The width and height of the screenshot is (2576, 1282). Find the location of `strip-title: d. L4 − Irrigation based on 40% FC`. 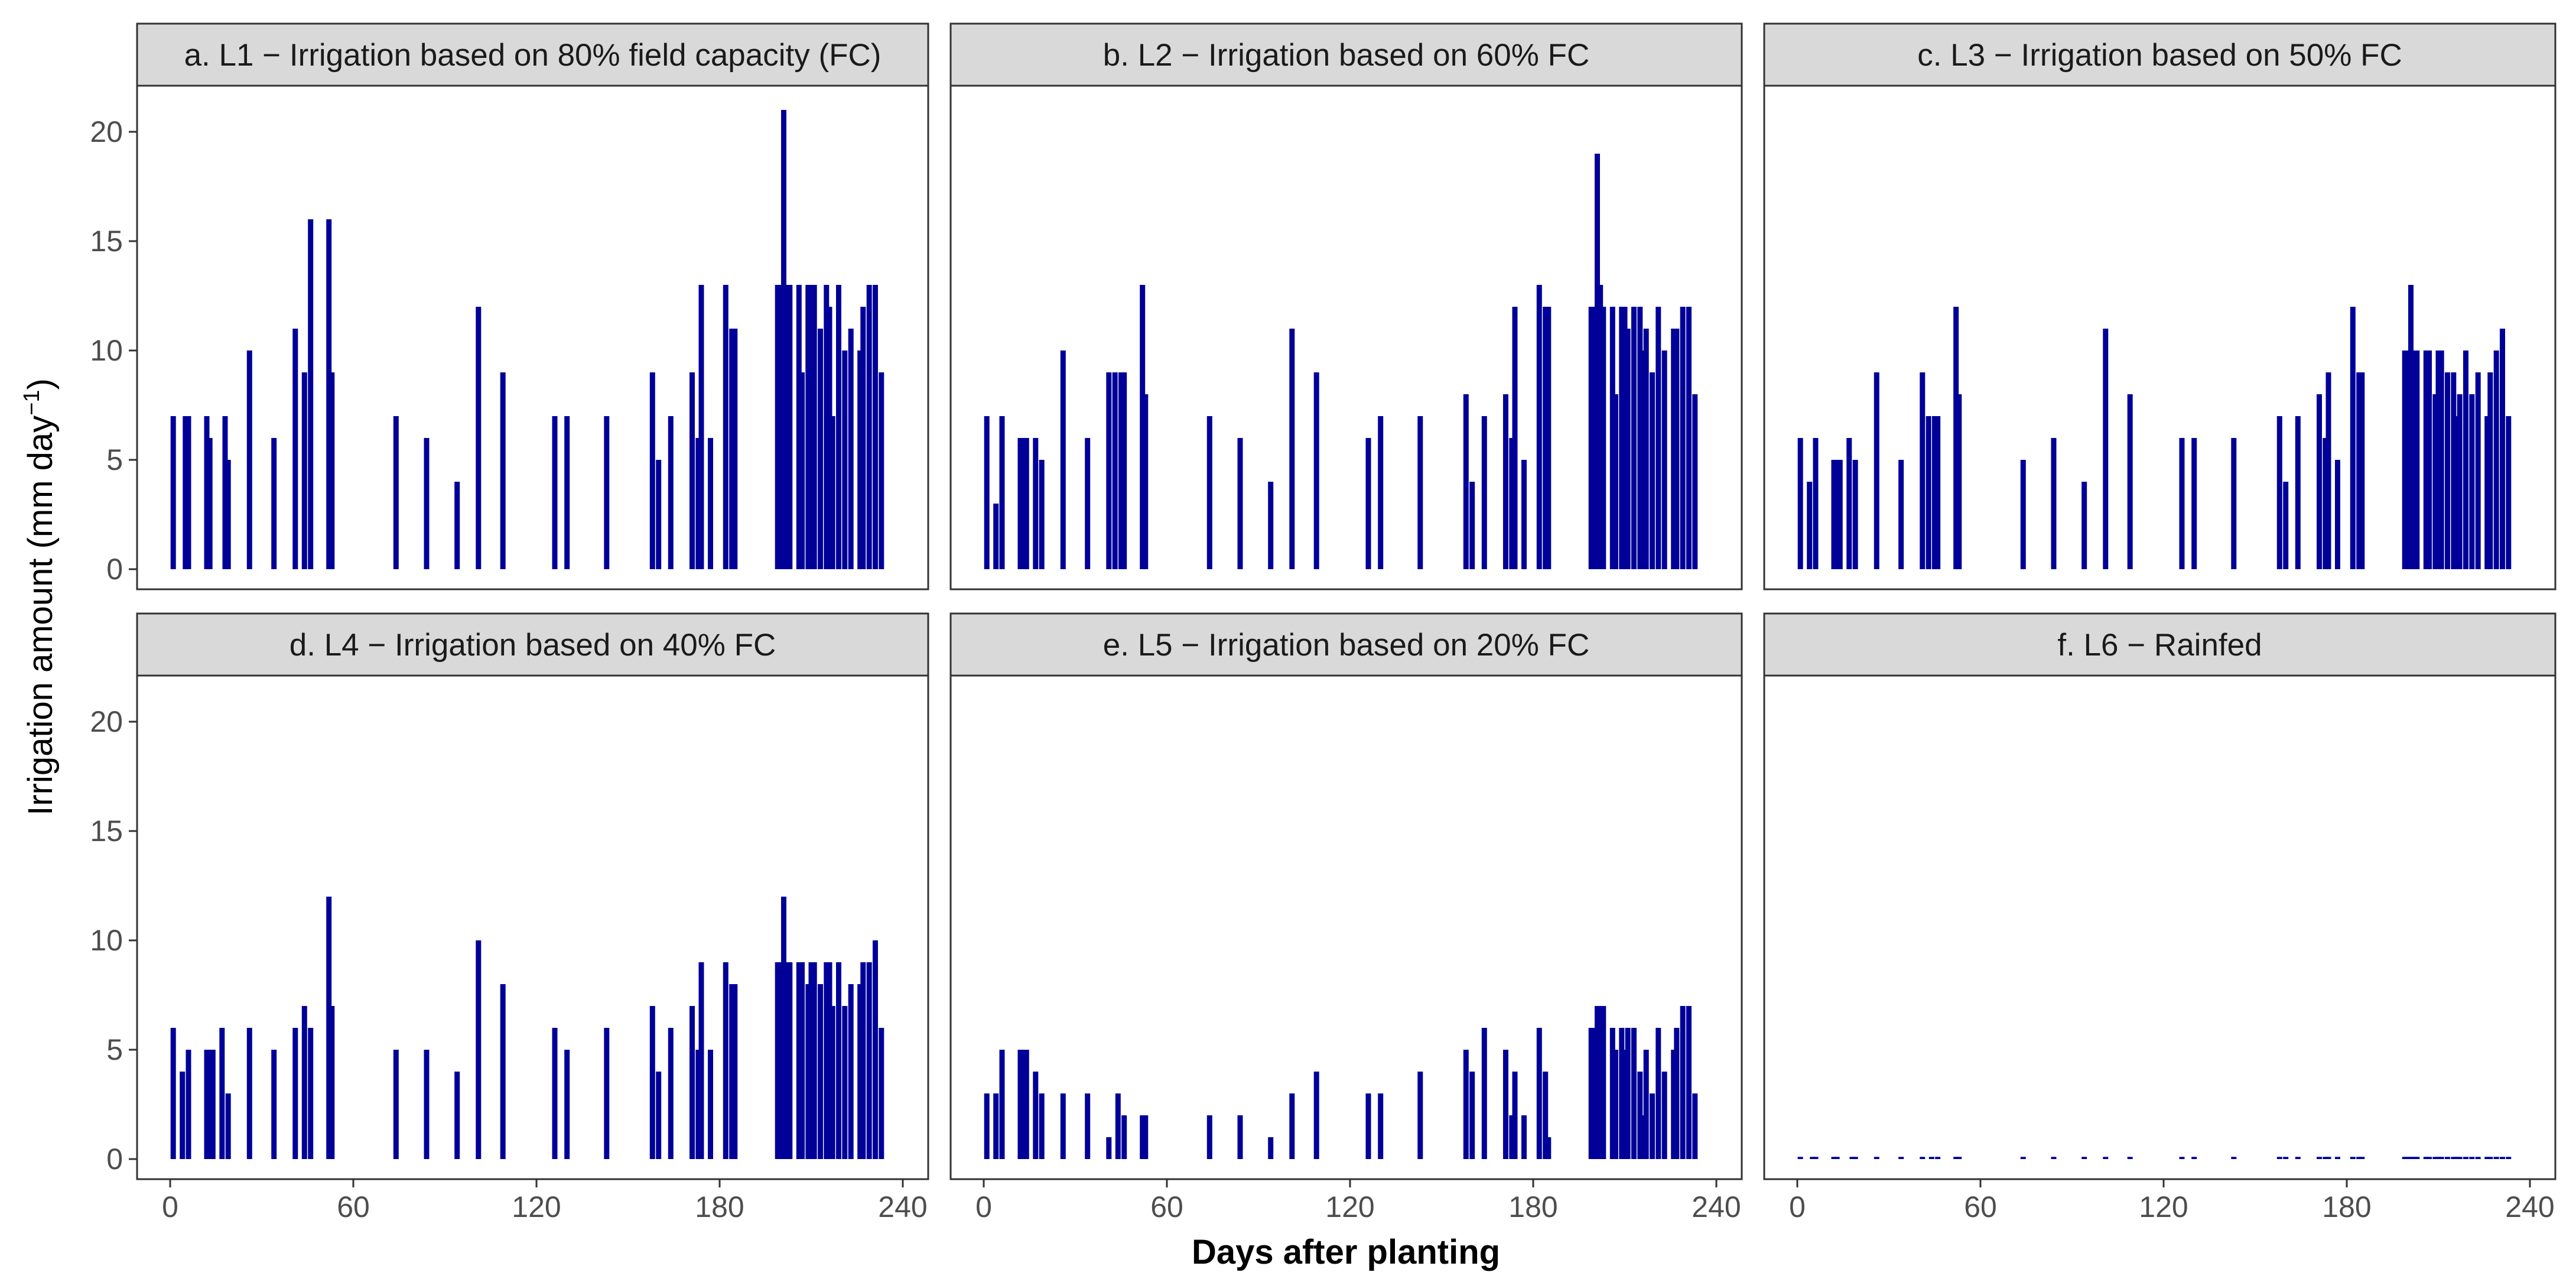

strip-title: d. L4 − Irrigation based on 40% FC is located at coordinates (533, 645).